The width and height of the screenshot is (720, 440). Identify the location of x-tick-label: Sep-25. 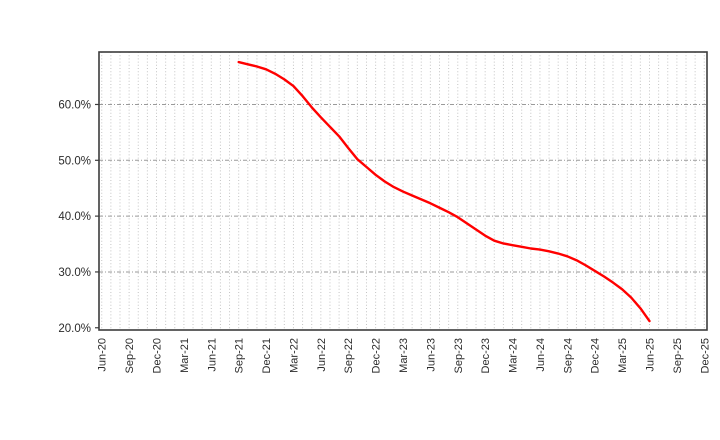
(678, 355).